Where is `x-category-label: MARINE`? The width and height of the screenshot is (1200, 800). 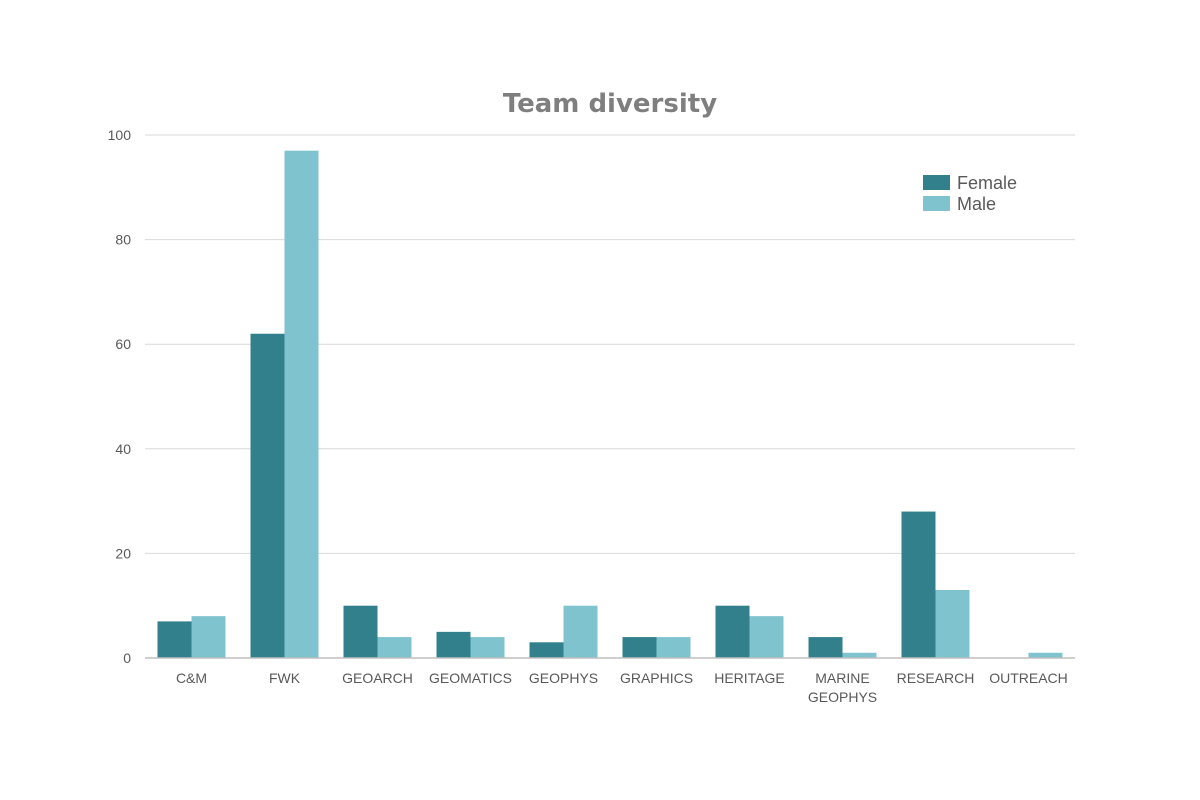 x-category-label: MARINE is located at coordinates (842, 678).